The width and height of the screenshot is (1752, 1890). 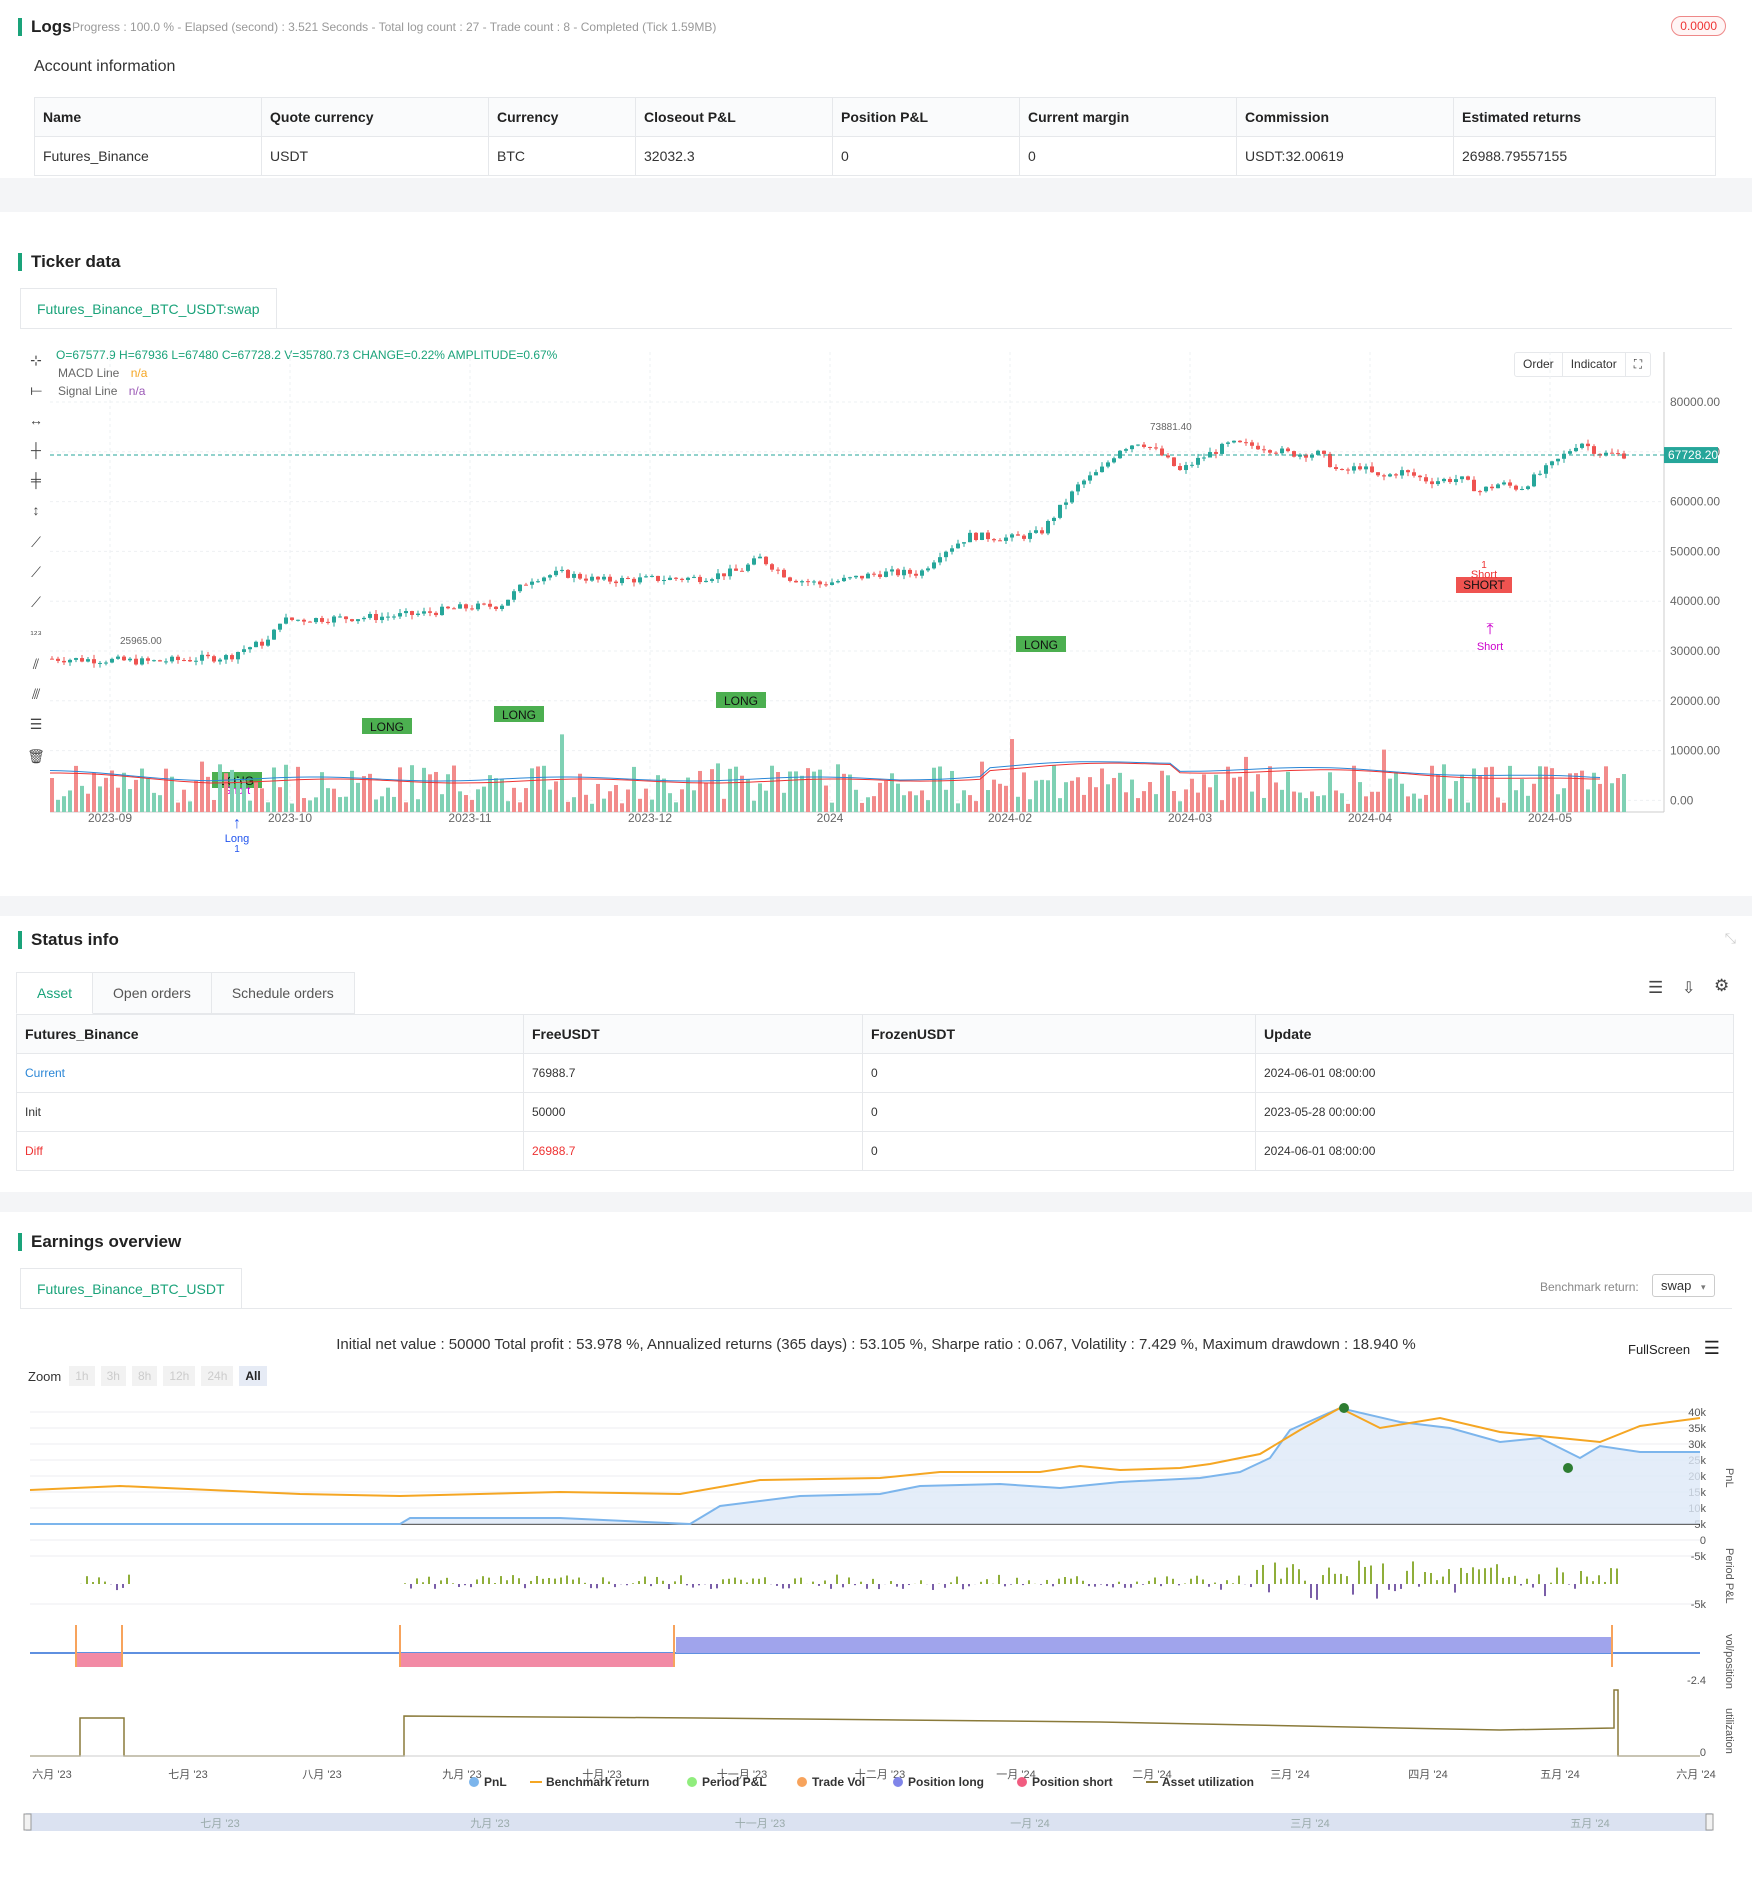 What do you see at coordinates (82, 1376) in the screenshot?
I see `zoom-1h: 1h` at bounding box center [82, 1376].